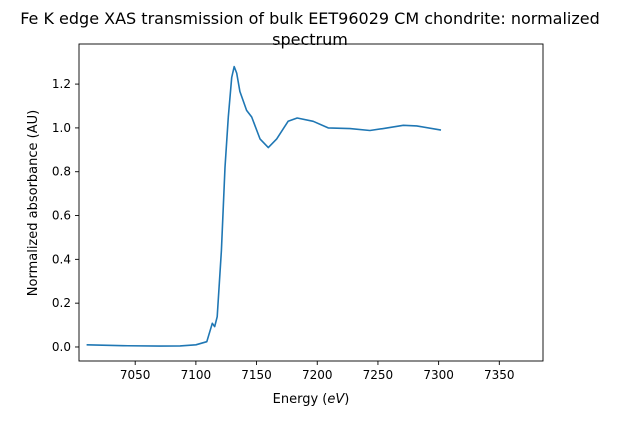 The width and height of the screenshot is (621, 422). What do you see at coordinates (61, 259) in the screenshot?
I see `y-tick-label: 0.4` at bounding box center [61, 259].